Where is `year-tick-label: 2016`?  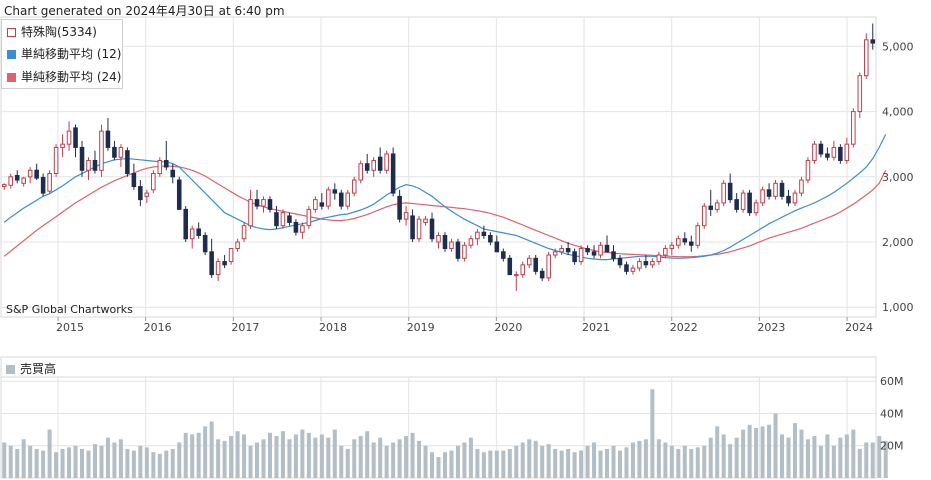 year-tick-label: 2016 is located at coordinates (158, 327).